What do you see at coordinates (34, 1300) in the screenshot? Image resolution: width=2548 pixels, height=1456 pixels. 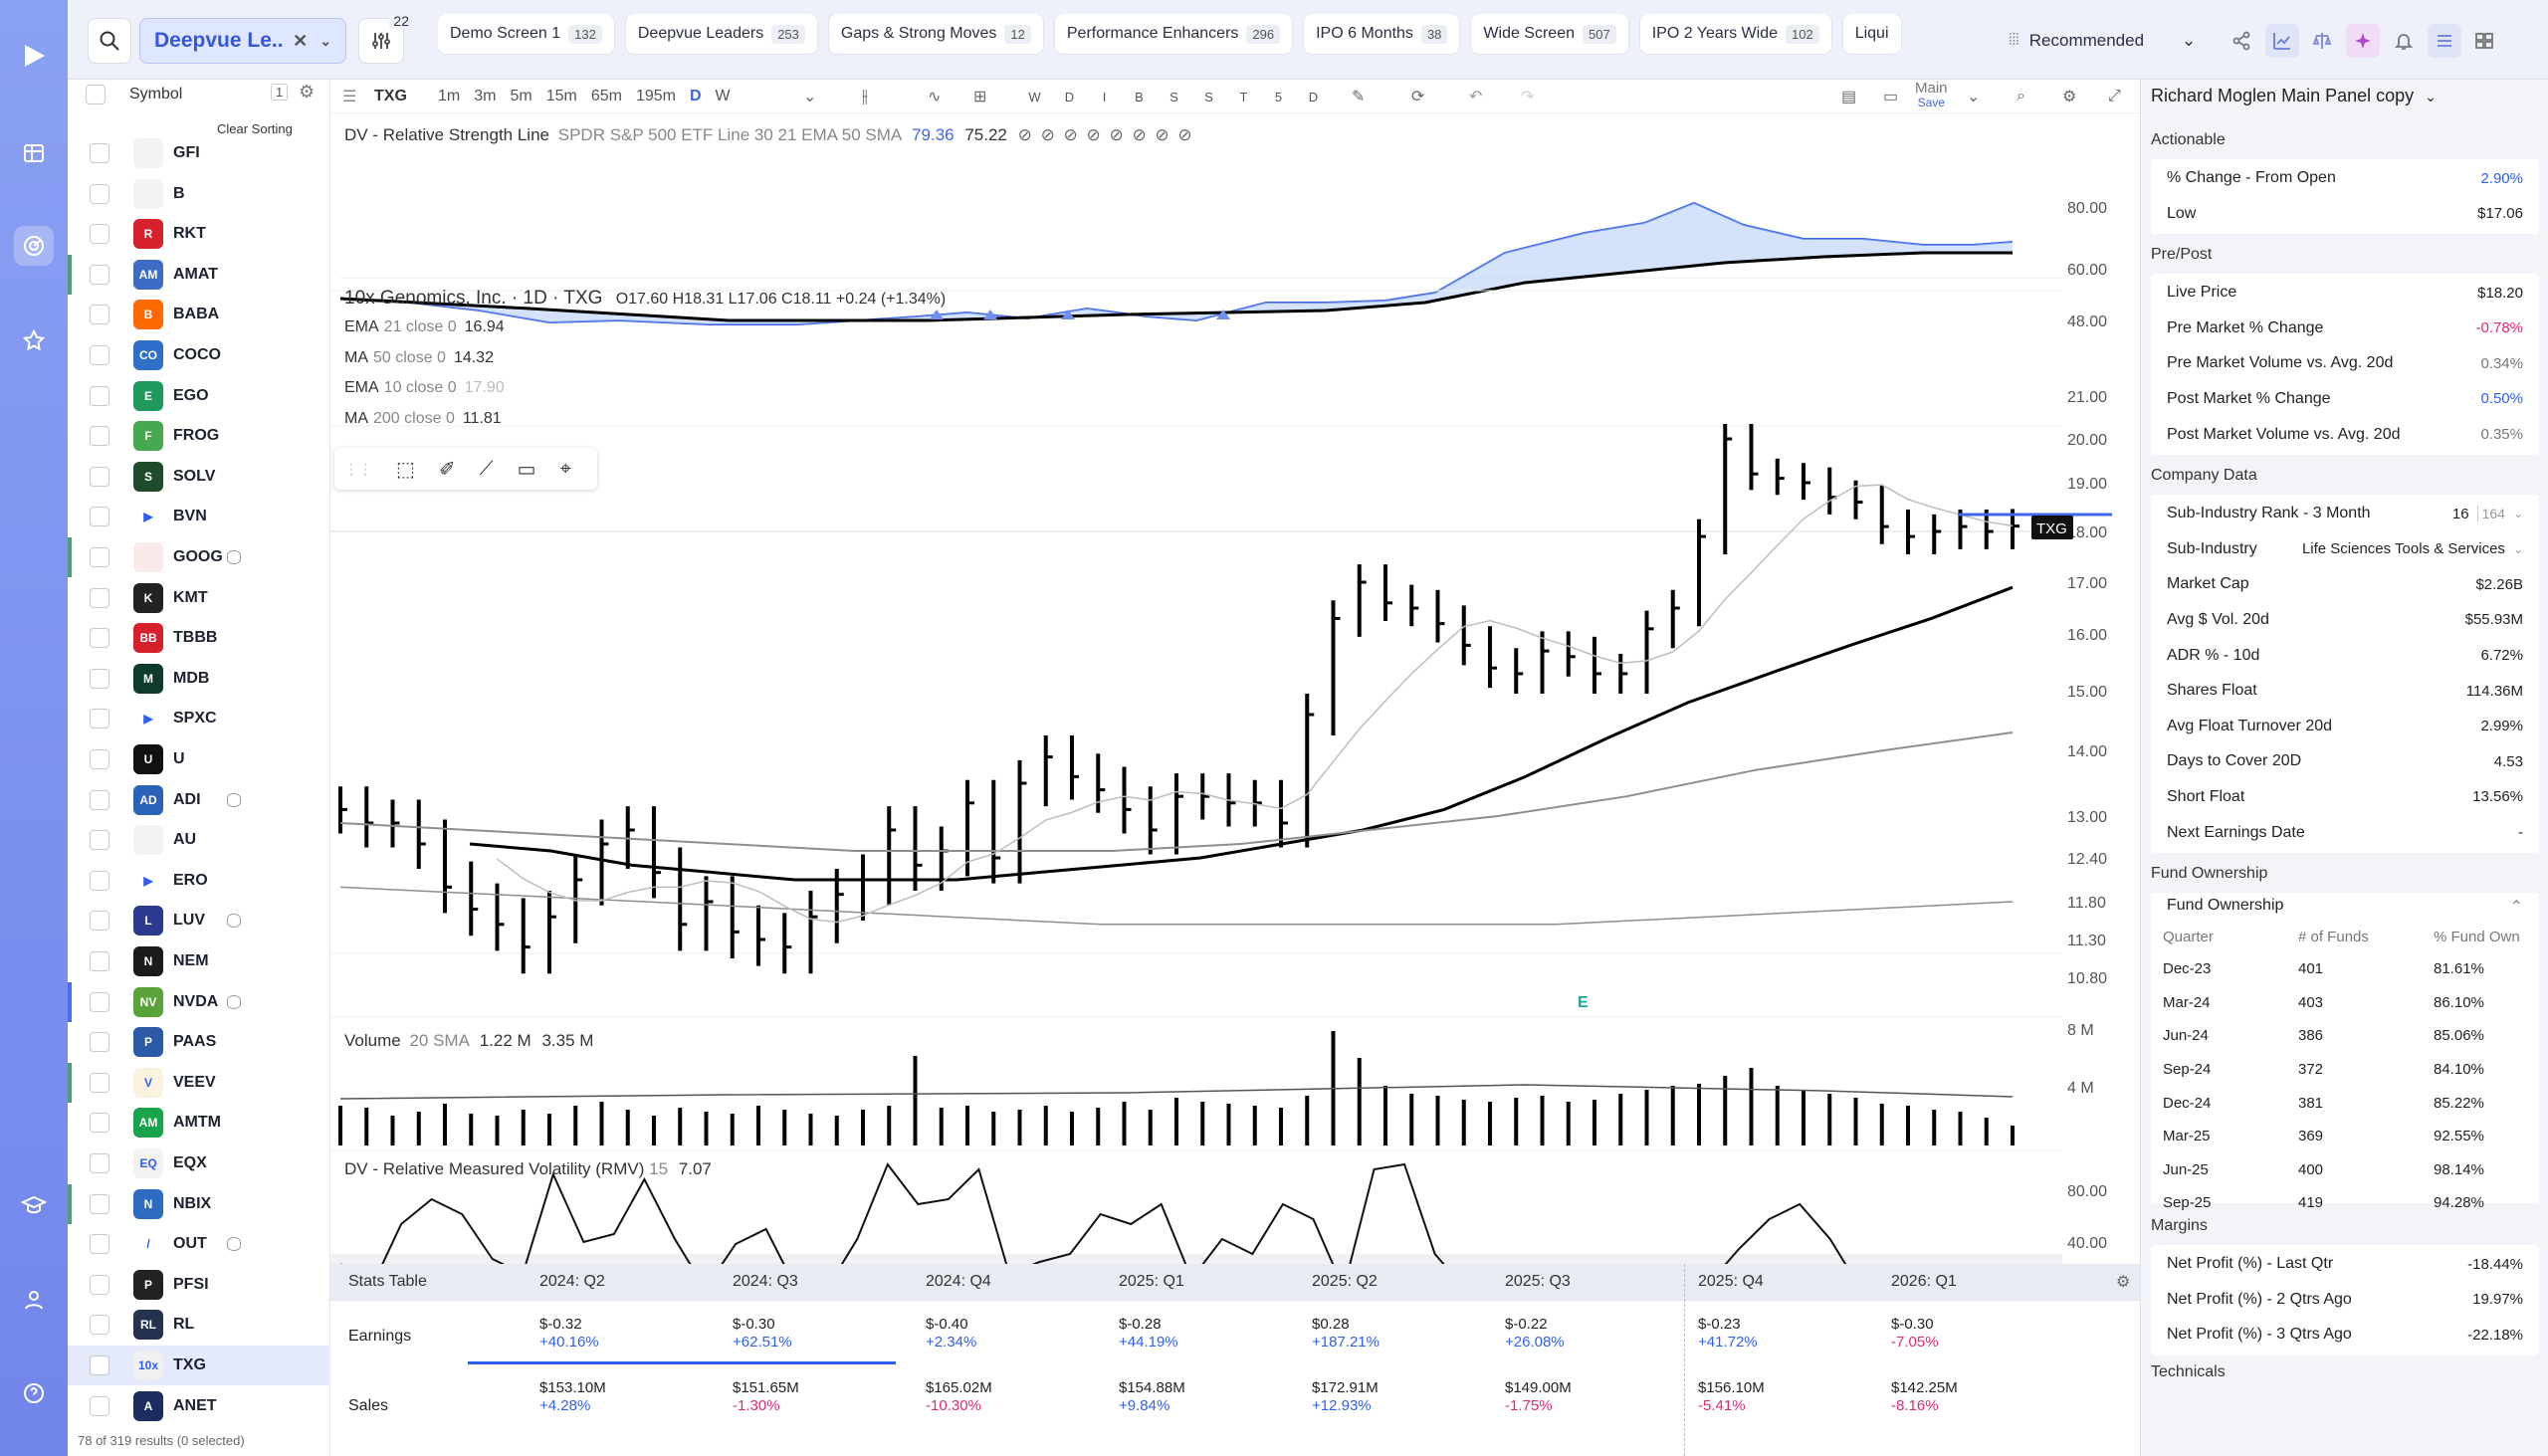 I see `user-icon` at bounding box center [34, 1300].